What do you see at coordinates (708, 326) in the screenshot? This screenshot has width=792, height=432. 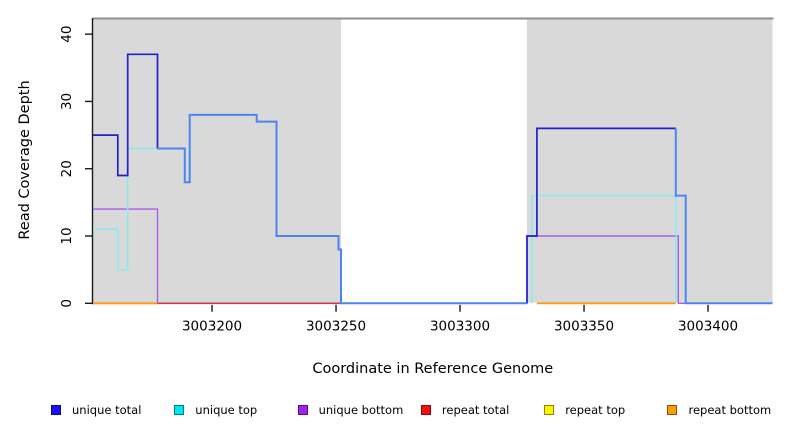 I see `x-tick-label: 3003400` at bounding box center [708, 326].